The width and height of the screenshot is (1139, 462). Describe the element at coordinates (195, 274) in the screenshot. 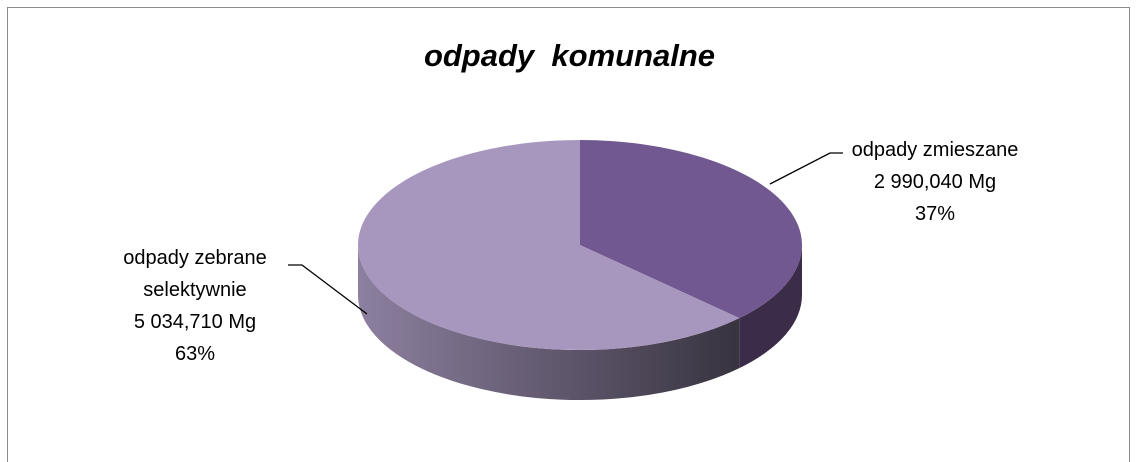

I see `slice-name: odpady zebrane selektywnie` at that location.